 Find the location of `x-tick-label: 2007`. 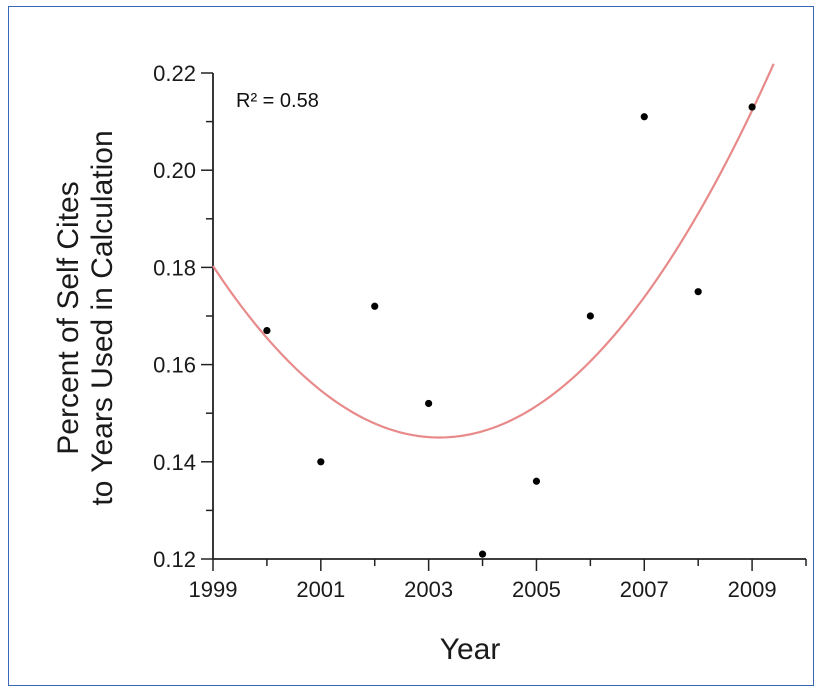

x-tick-label: 2007 is located at coordinates (644, 589).